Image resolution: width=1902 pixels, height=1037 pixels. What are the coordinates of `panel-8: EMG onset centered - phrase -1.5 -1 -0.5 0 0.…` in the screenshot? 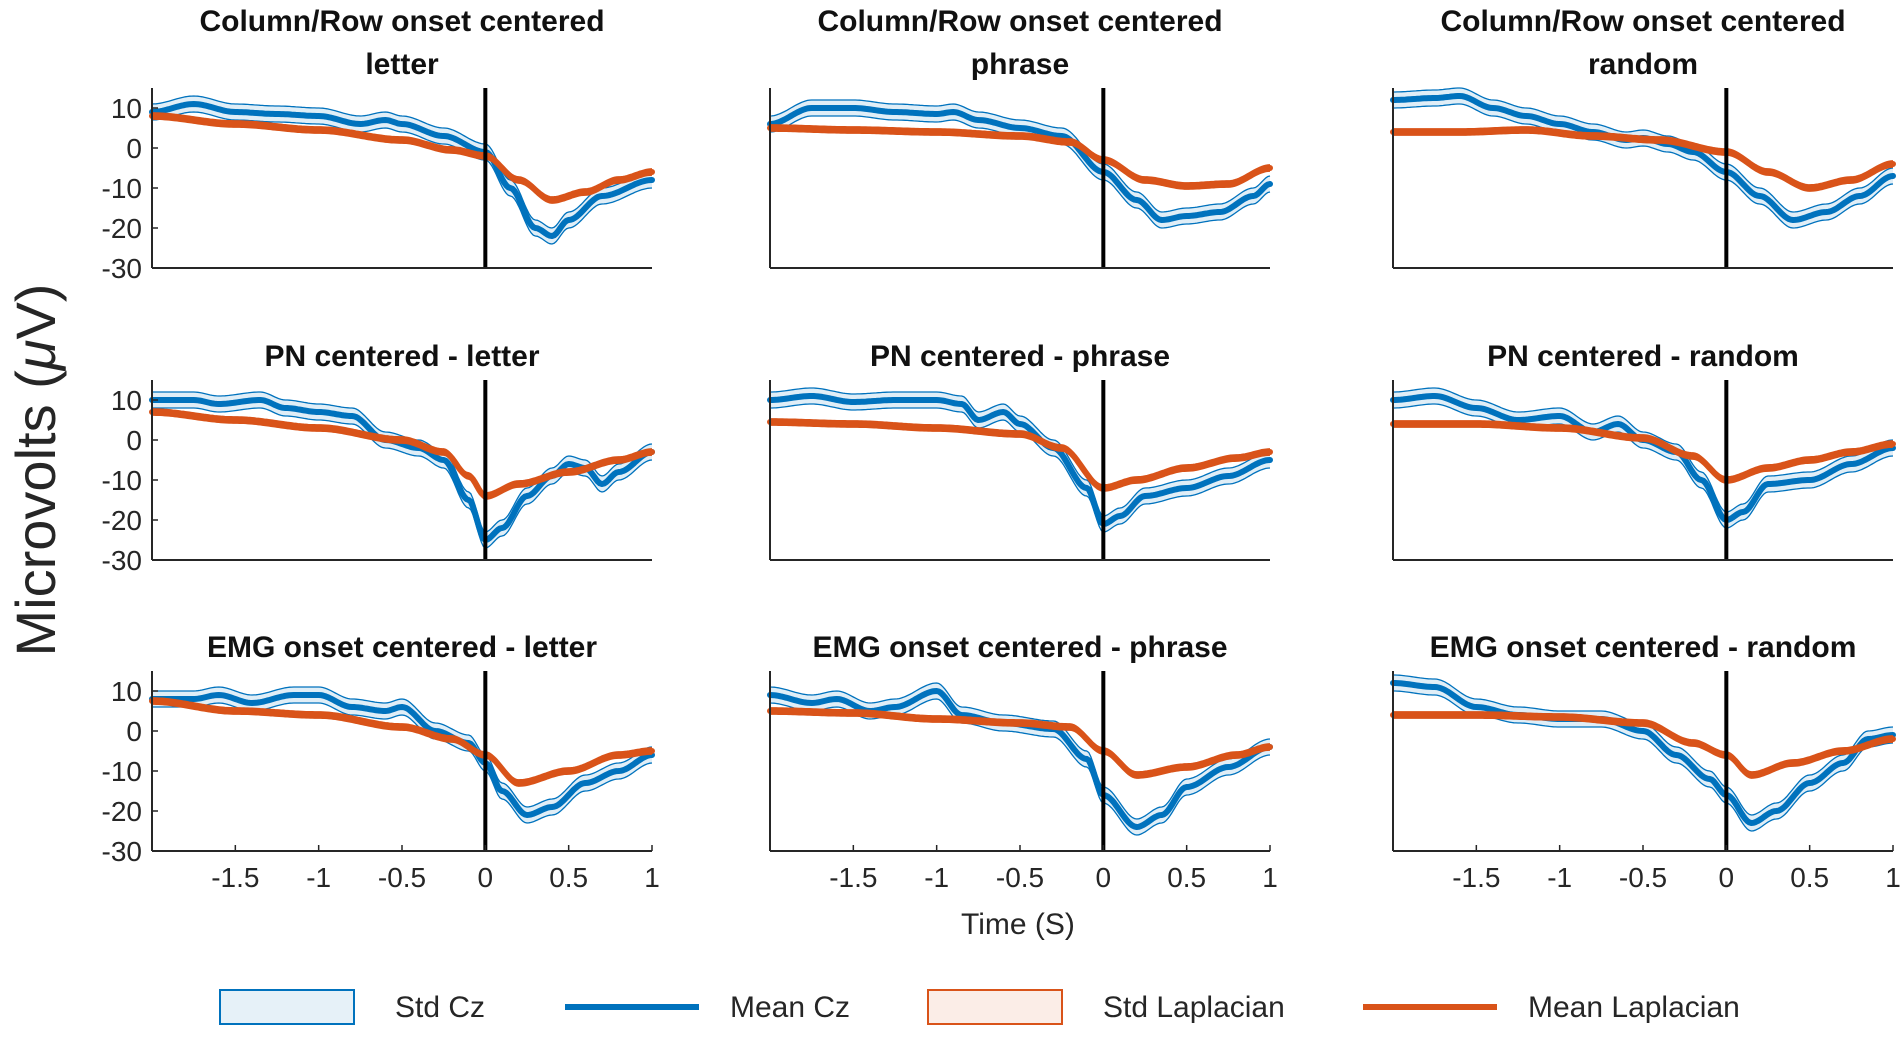 It's located at (1022, 762).